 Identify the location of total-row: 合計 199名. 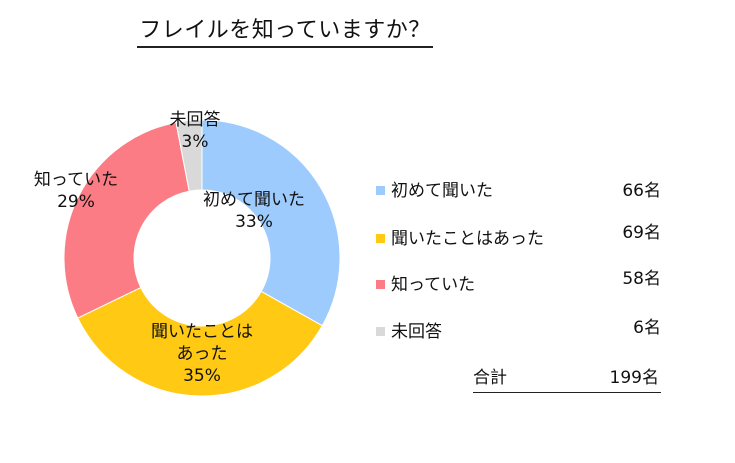
(567, 379).